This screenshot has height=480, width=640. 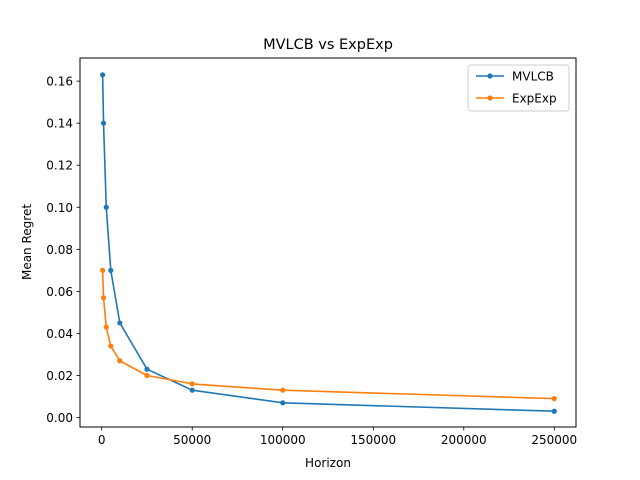 I want to click on y-tick-label: 0.02, so click(x=59, y=376).